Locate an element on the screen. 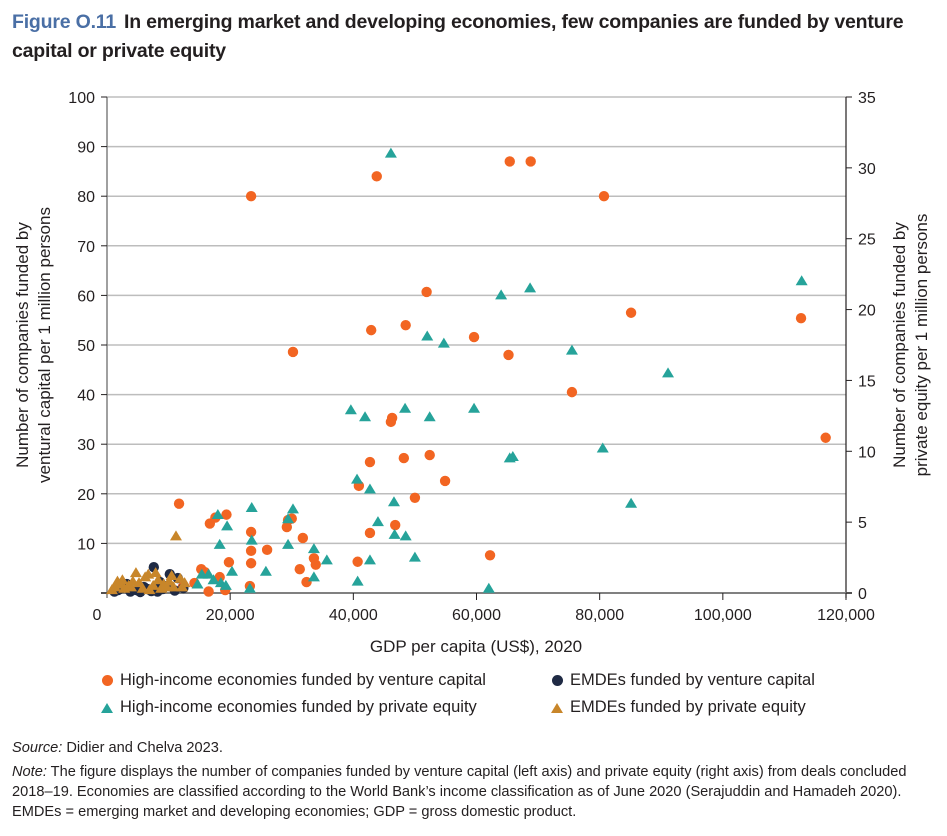 The width and height of the screenshot is (947, 836). legend-item-emde-pe: EMDEs funded by private equity is located at coordinates (678, 707).